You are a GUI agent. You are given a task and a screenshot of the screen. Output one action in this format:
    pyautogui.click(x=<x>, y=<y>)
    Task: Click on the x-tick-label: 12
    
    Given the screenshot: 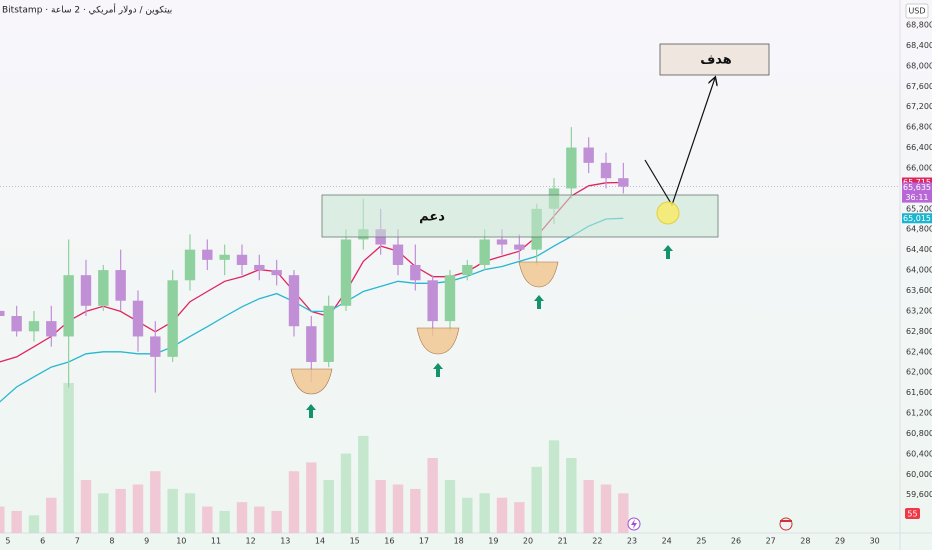 What is the action you would take?
    pyautogui.click(x=251, y=541)
    